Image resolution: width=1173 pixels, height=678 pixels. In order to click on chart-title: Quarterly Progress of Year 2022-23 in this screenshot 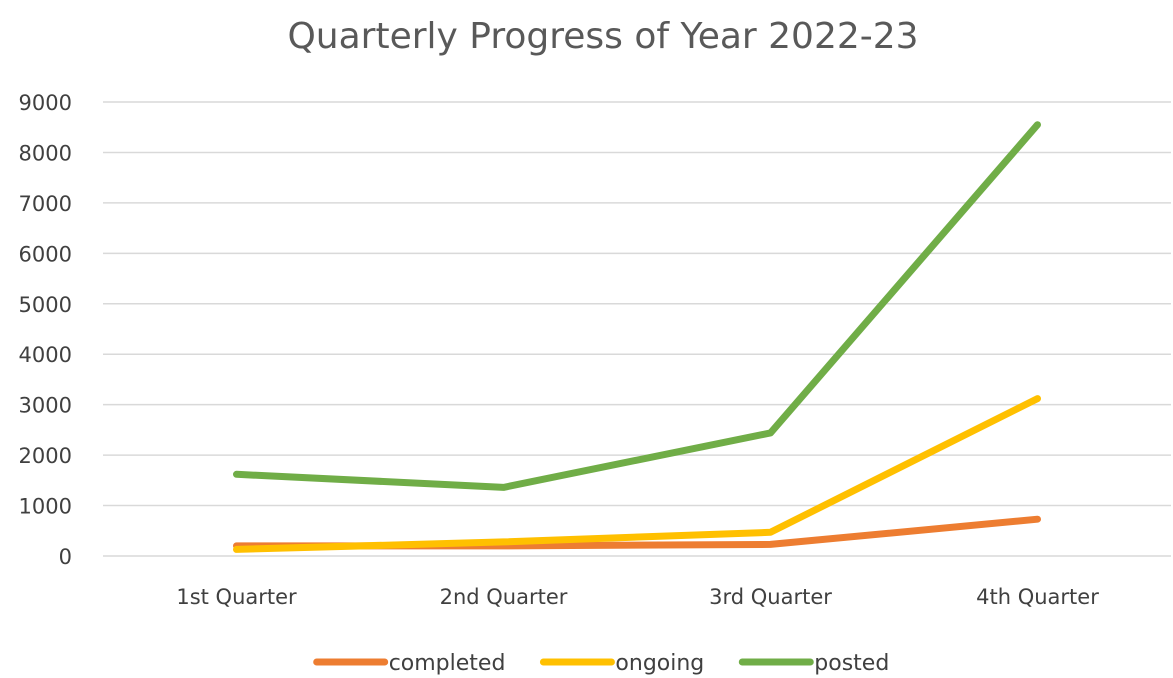, I will do `click(602, 36)`.